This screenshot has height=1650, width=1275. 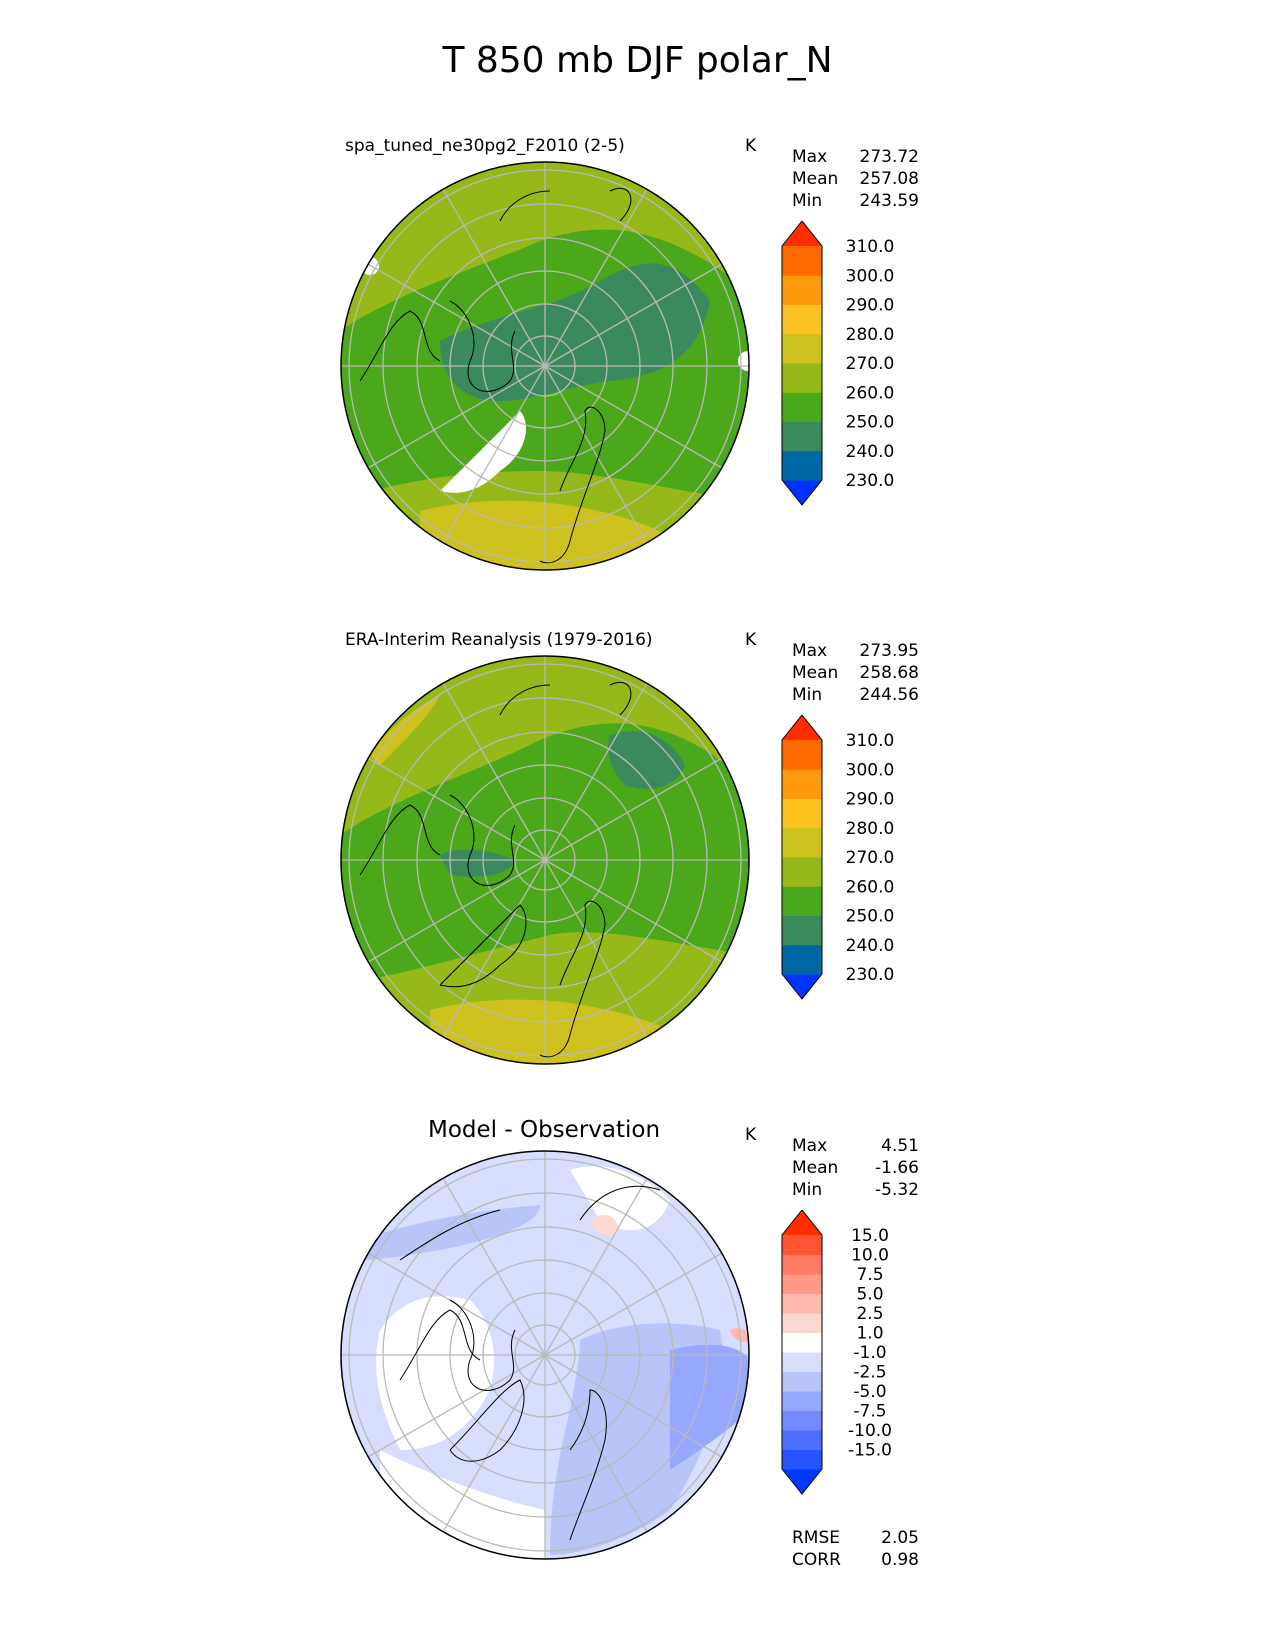 I want to click on stat-max: 4.51, so click(x=900, y=1146).